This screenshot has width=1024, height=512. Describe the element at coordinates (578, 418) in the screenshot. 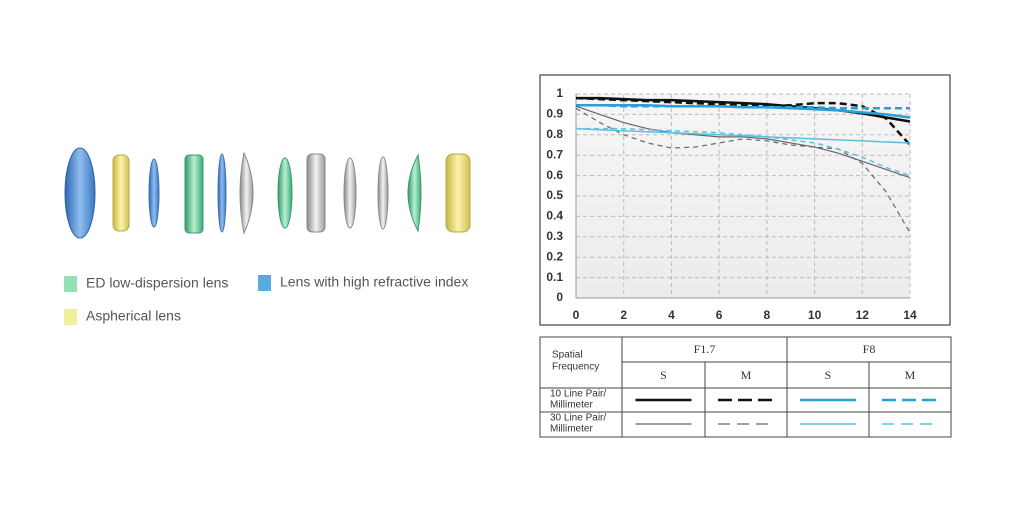

I see `row-label: 30 Line Pair/` at that location.